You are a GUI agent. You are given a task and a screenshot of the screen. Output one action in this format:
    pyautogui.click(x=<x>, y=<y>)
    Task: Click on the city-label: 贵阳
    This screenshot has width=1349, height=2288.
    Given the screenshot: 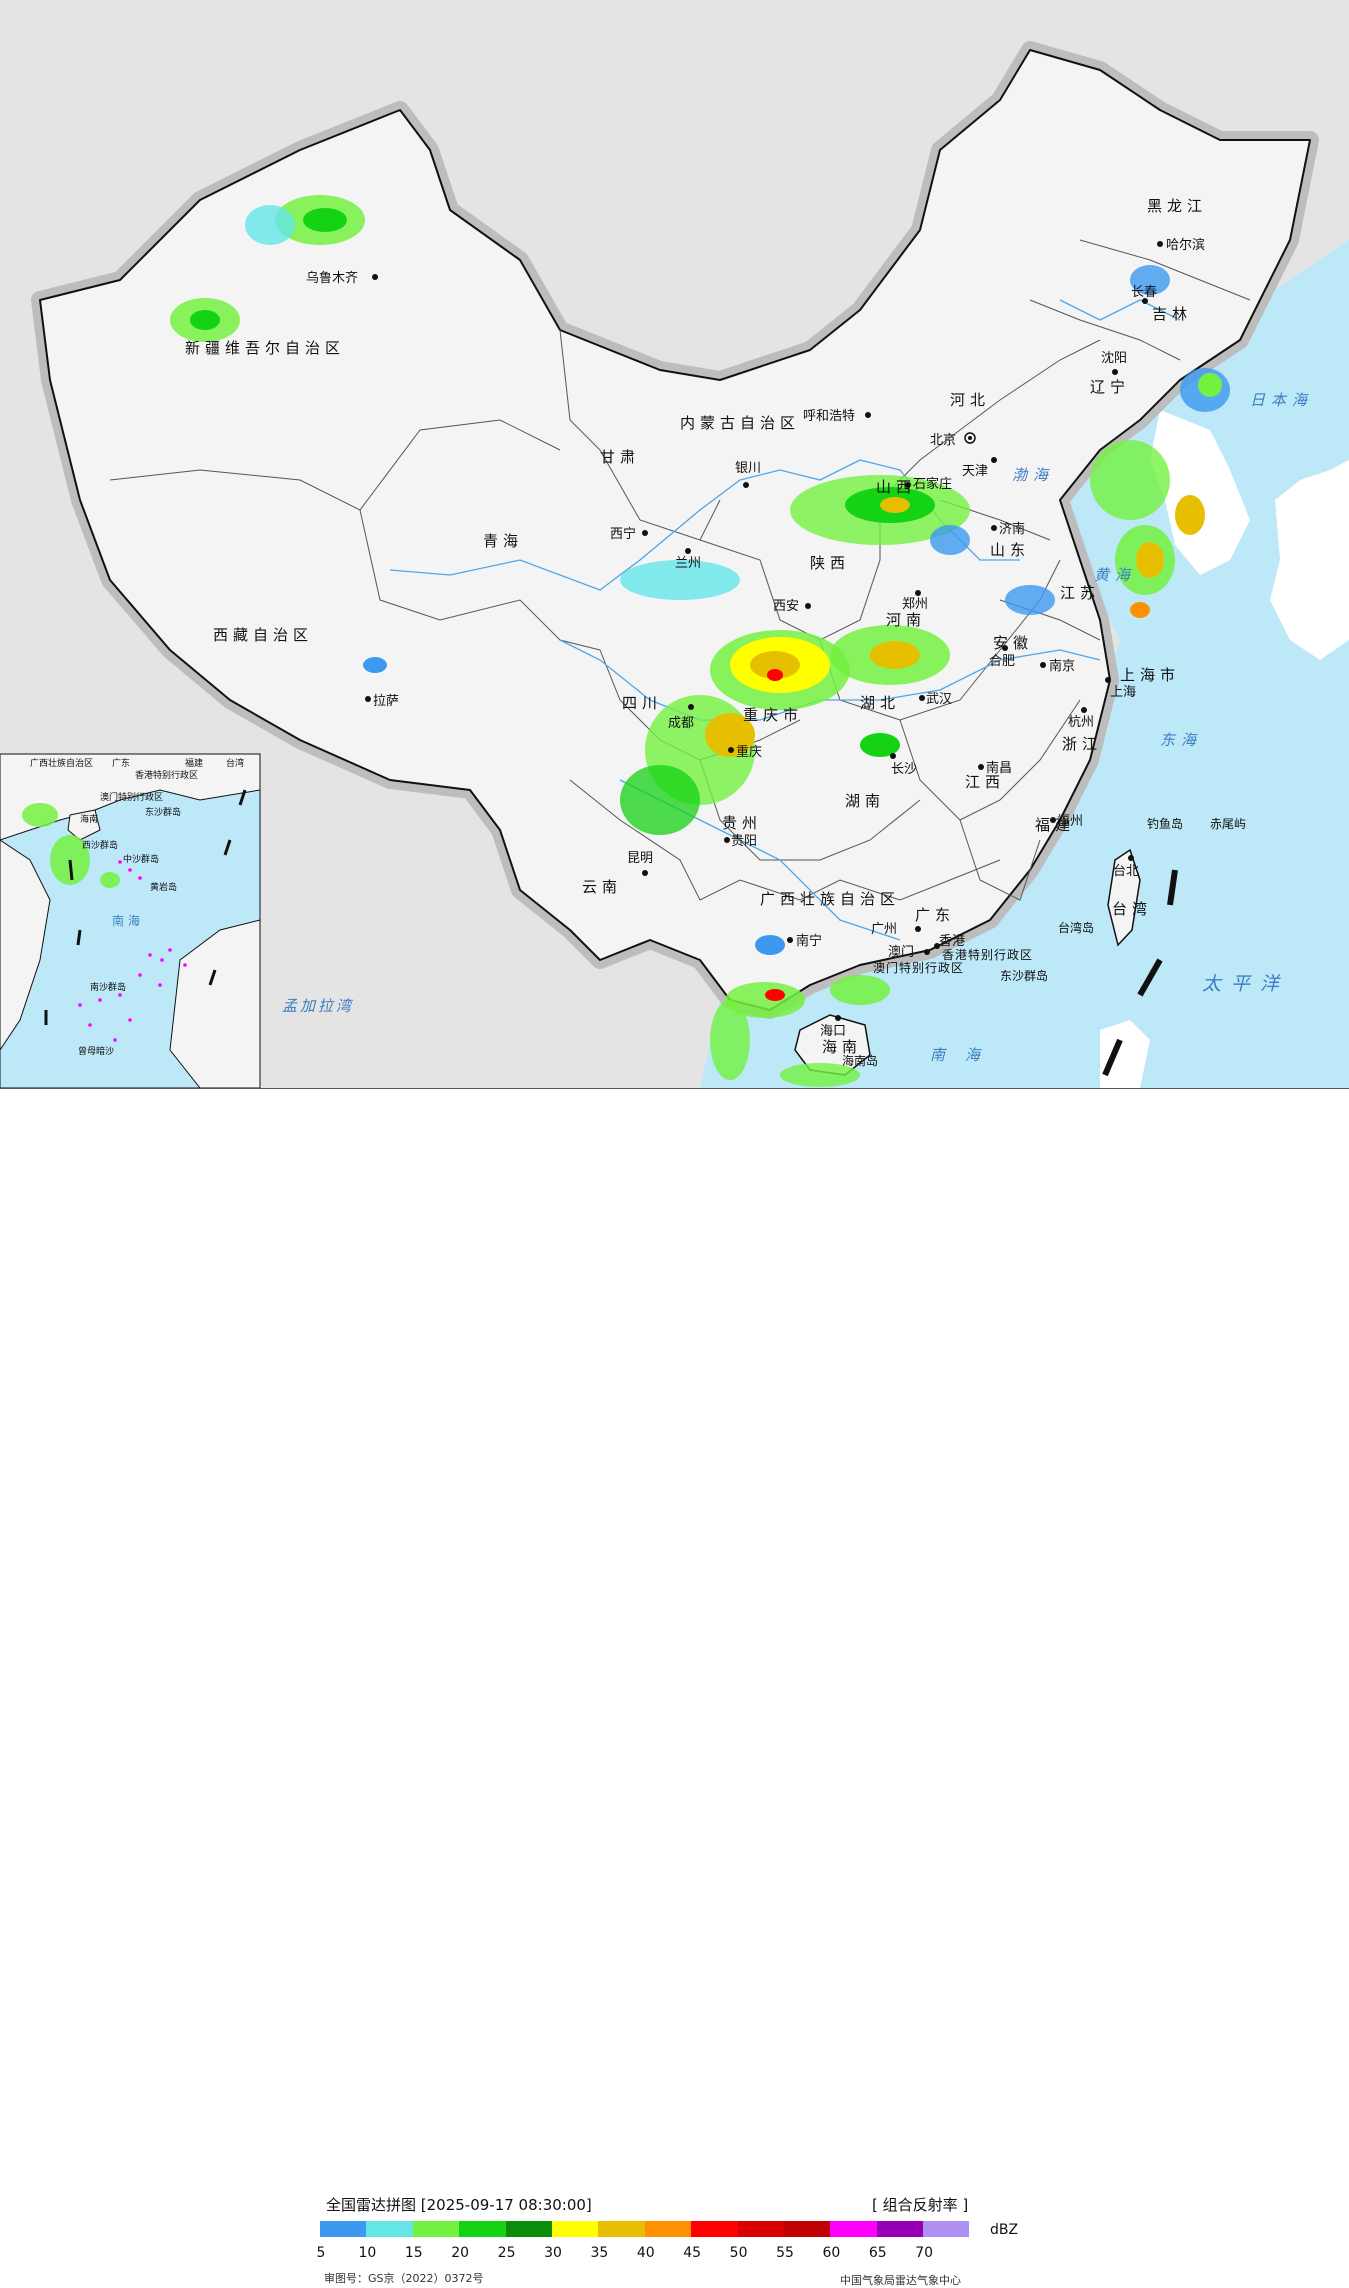 What is the action you would take?
    pyautogui.click(x=744, y=841)
    